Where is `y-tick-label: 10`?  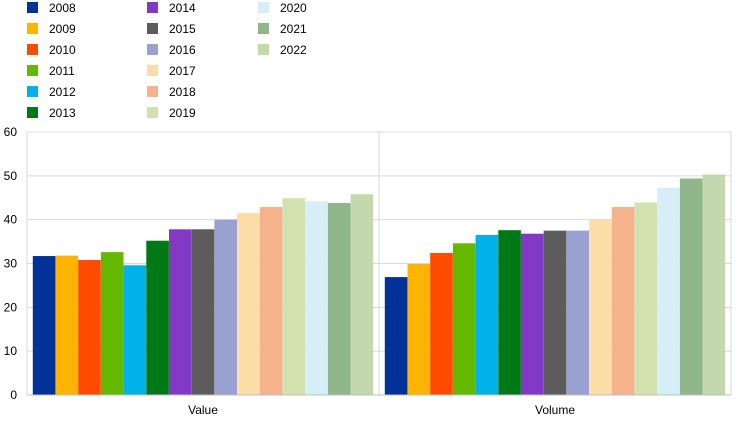
y-tick-label: 10 is located at coordinates (11, 351).